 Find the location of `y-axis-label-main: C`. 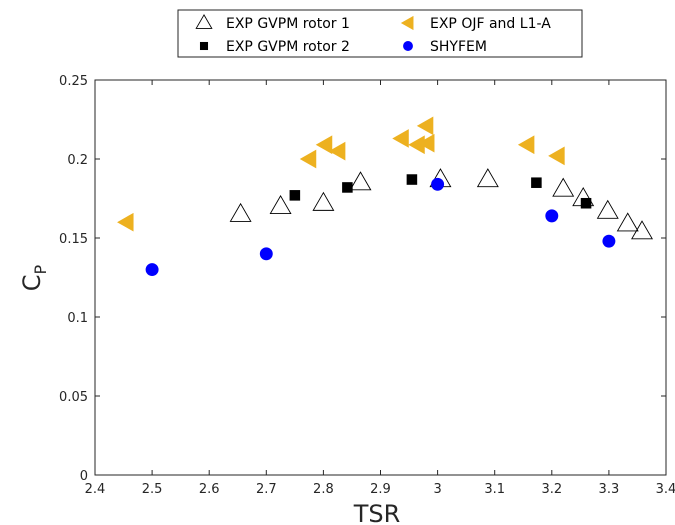

y-axis-label-main: C is located at coordinates (32, 282).